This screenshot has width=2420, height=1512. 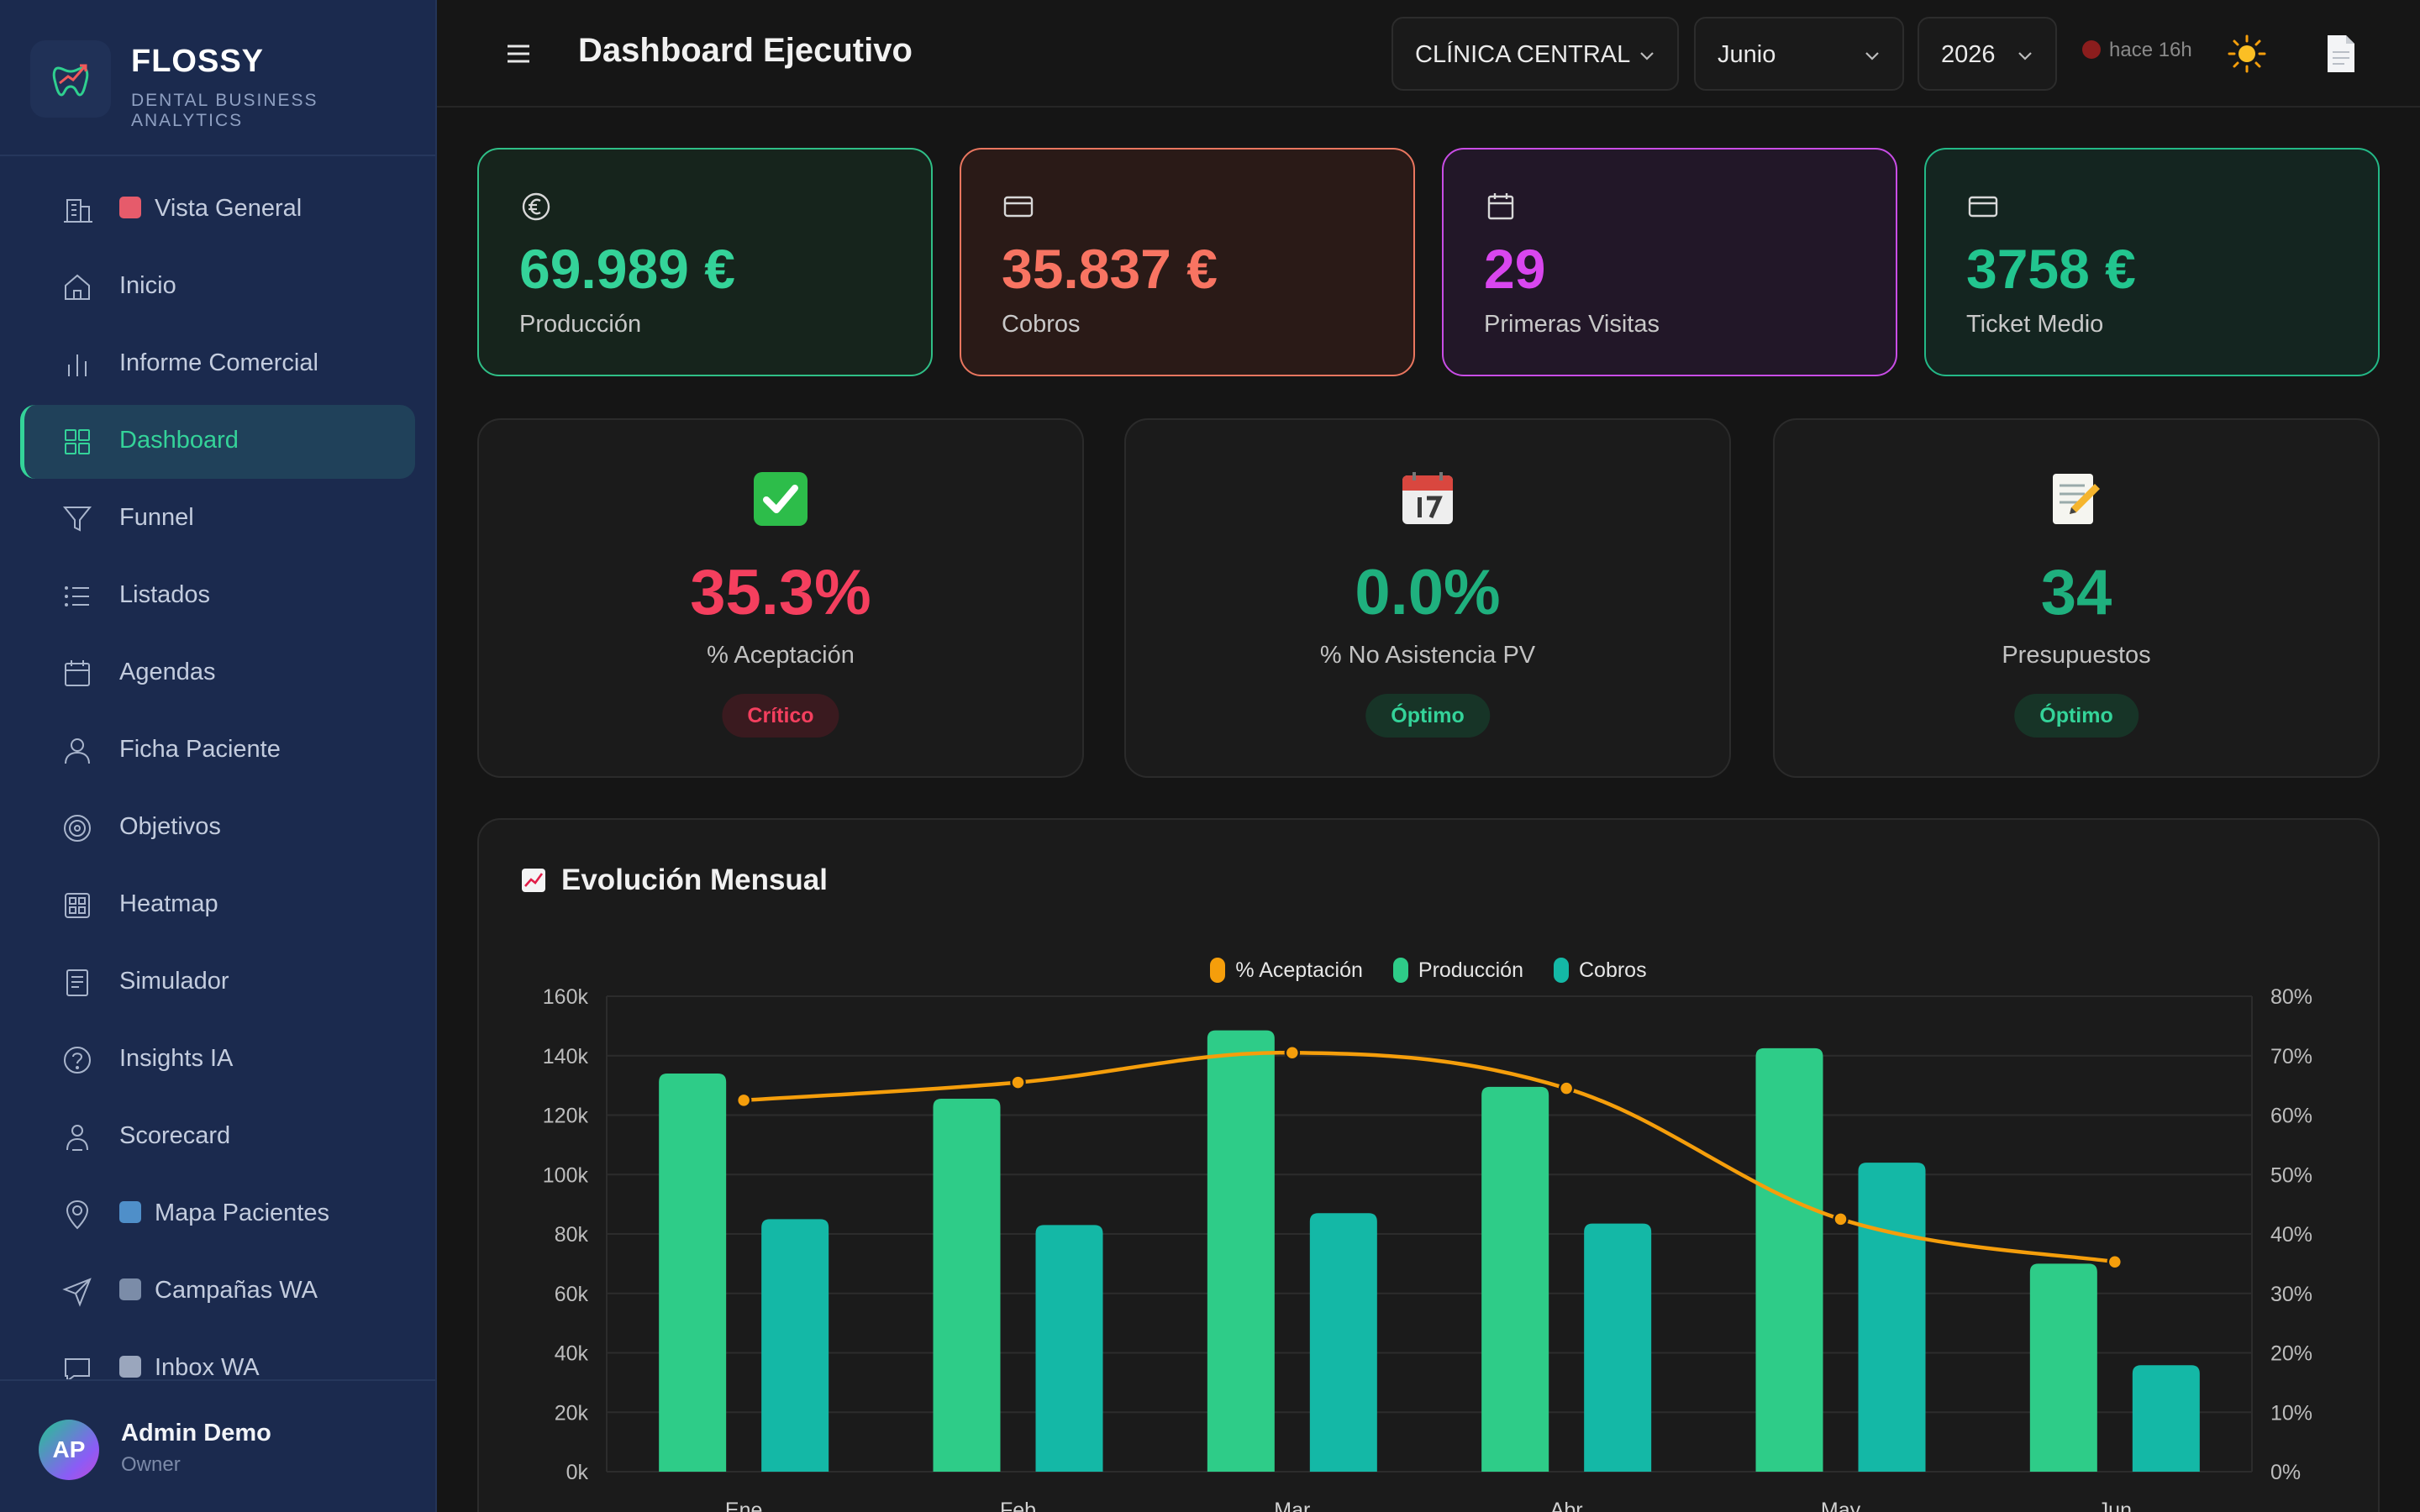 What do you see at coordinates (2035, 324) in the screenshot?
I see `kpi-label: Ticket Medio` at bounding box center [2035, 324].